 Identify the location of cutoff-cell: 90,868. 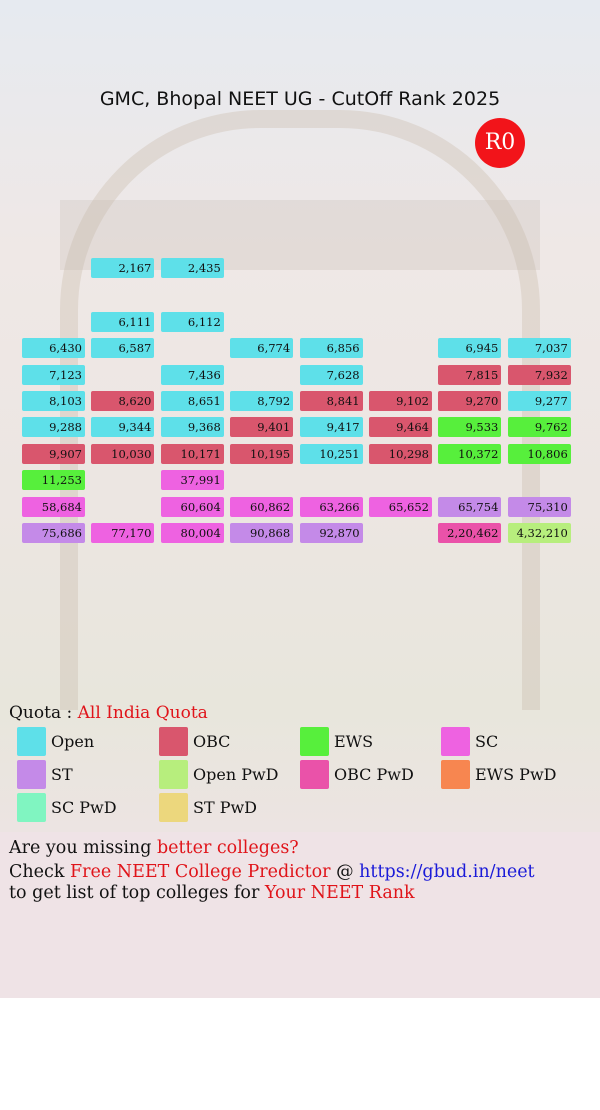
(262, 533).